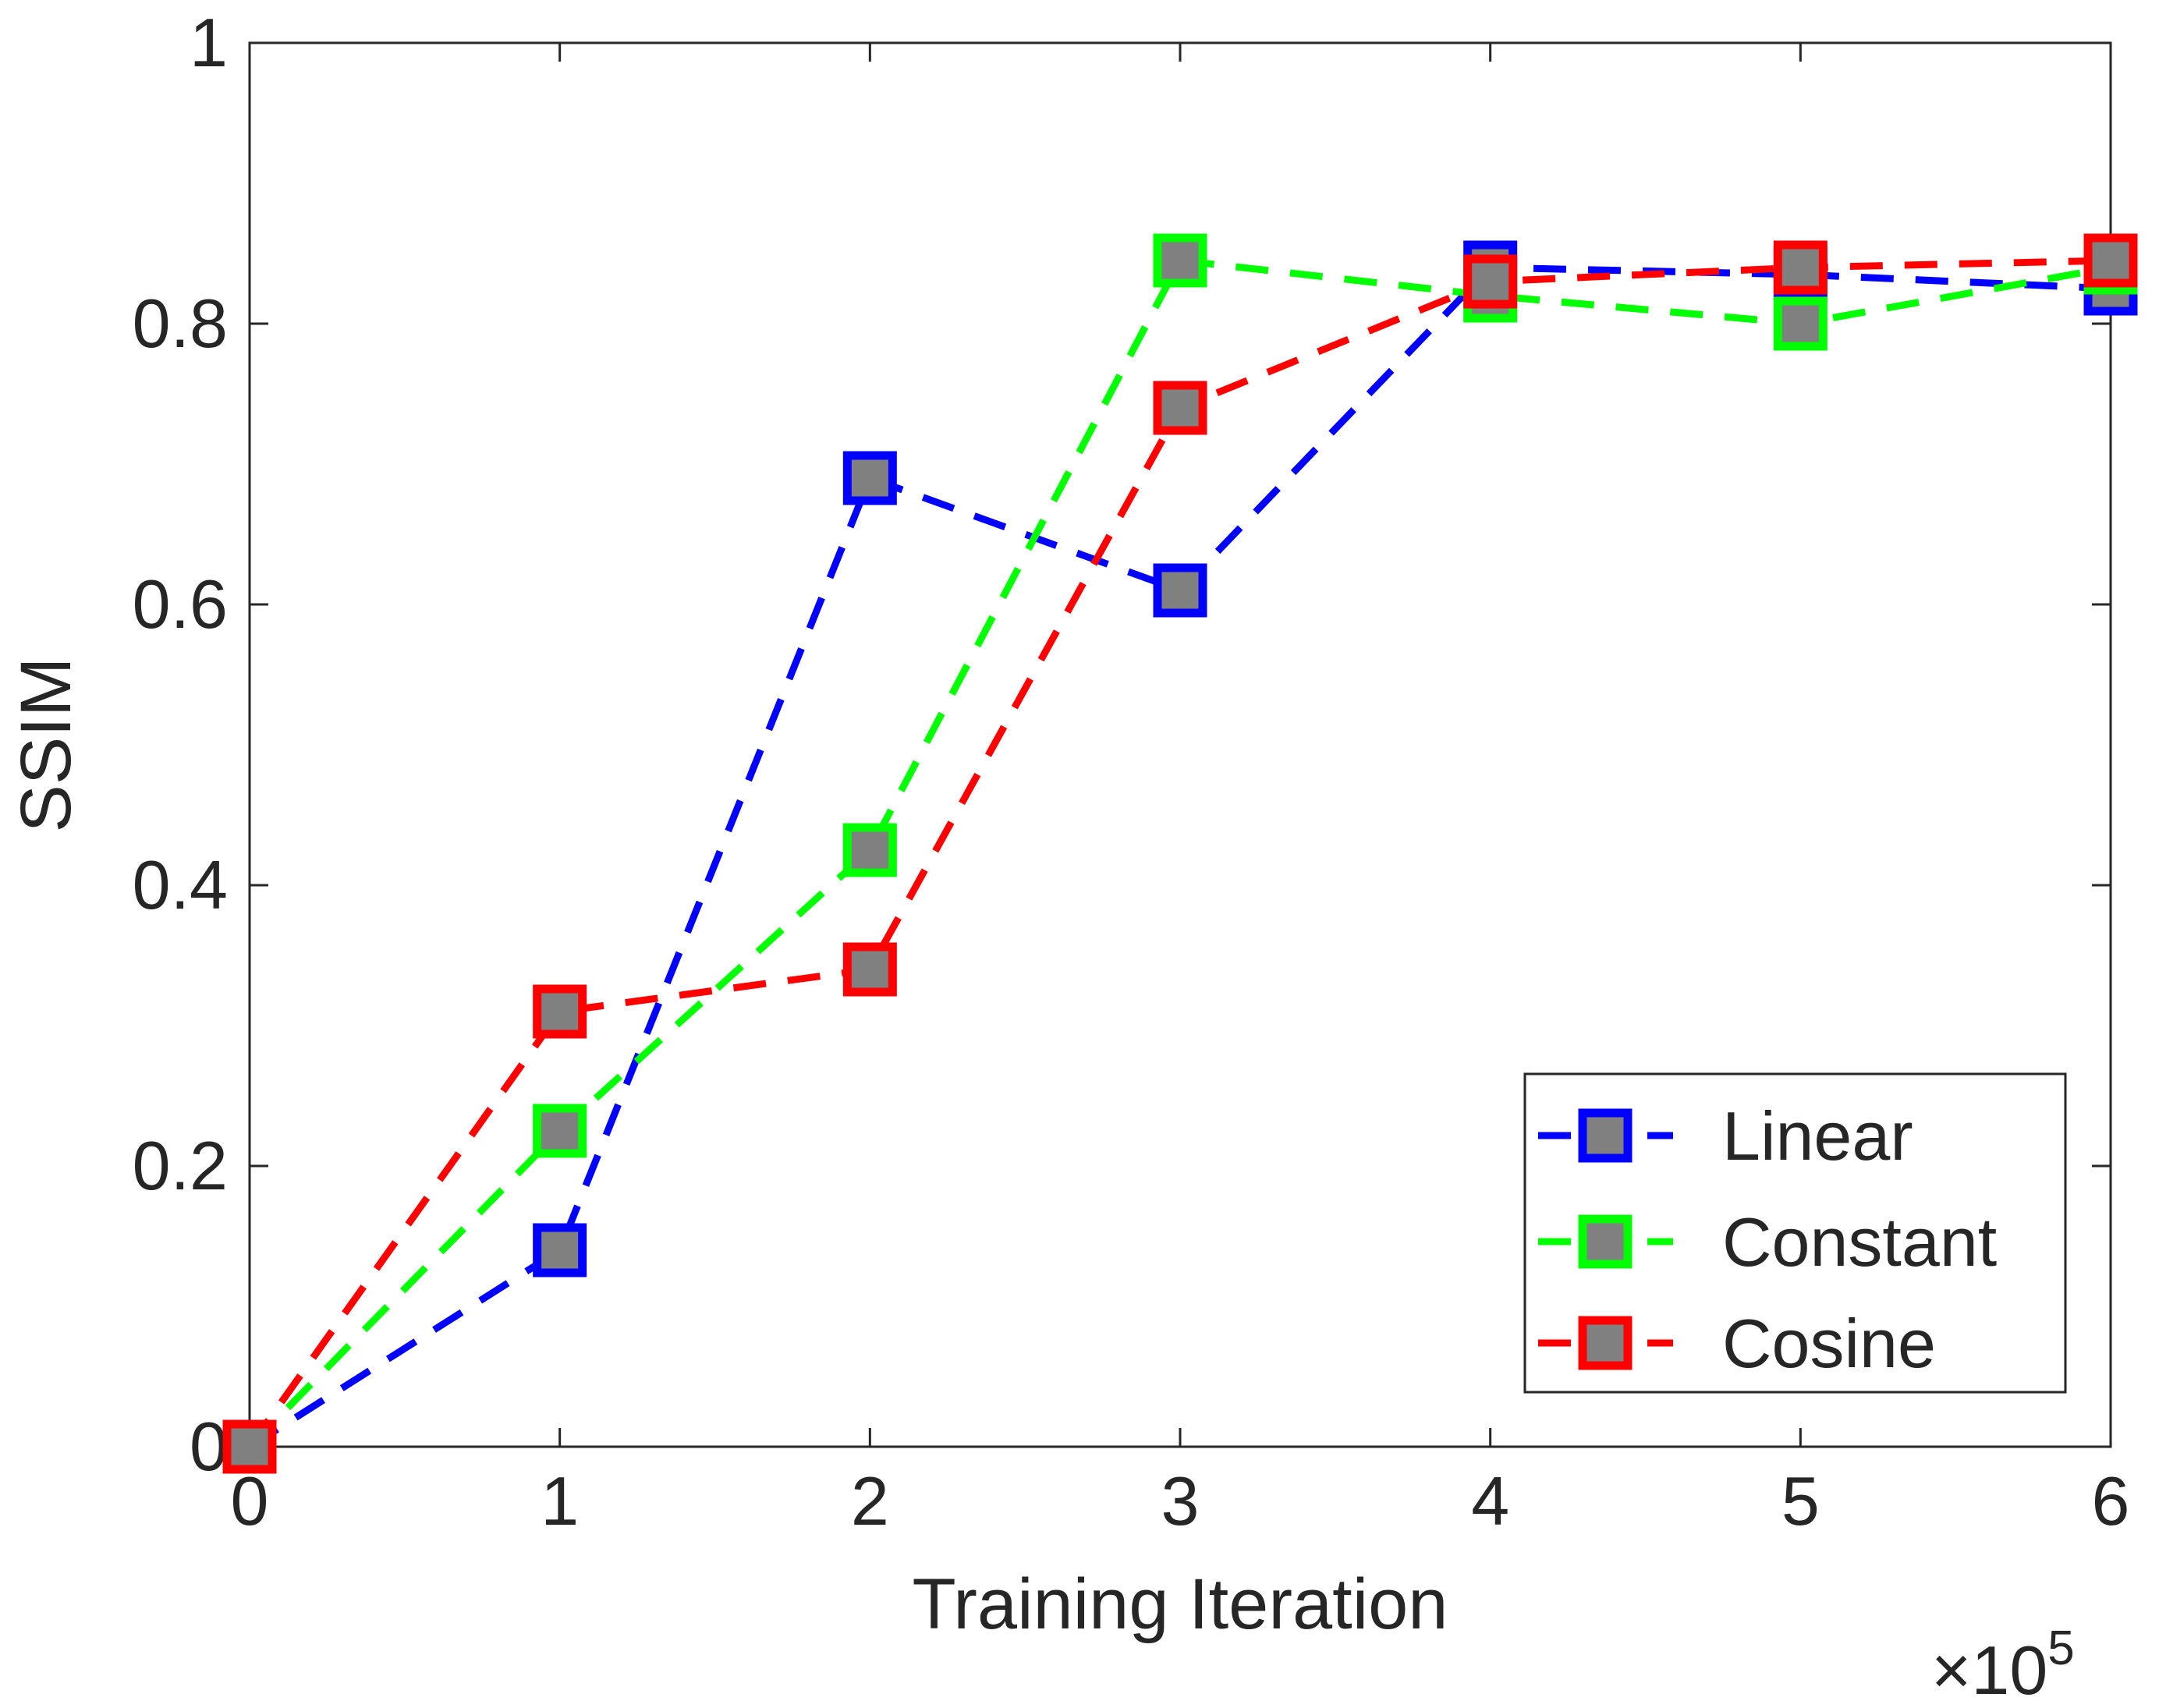 This screenshot has height=1708, width=2159. I want to click on y-tick-label: 0.2, so click(180, 1165).